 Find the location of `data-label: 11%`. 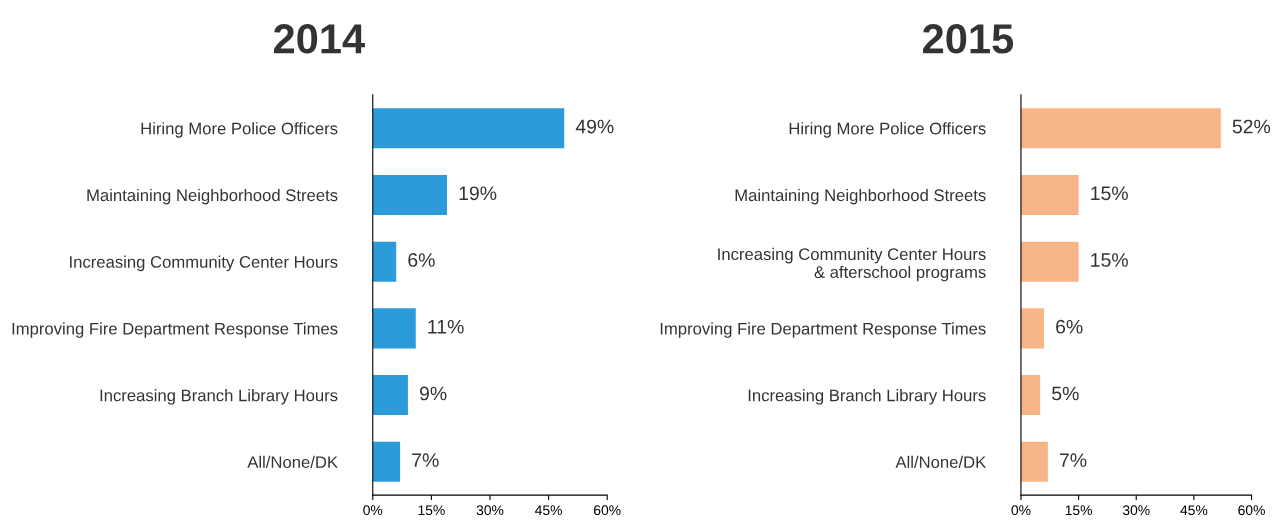

data-label: 11% is located at coordinates (446, 326).